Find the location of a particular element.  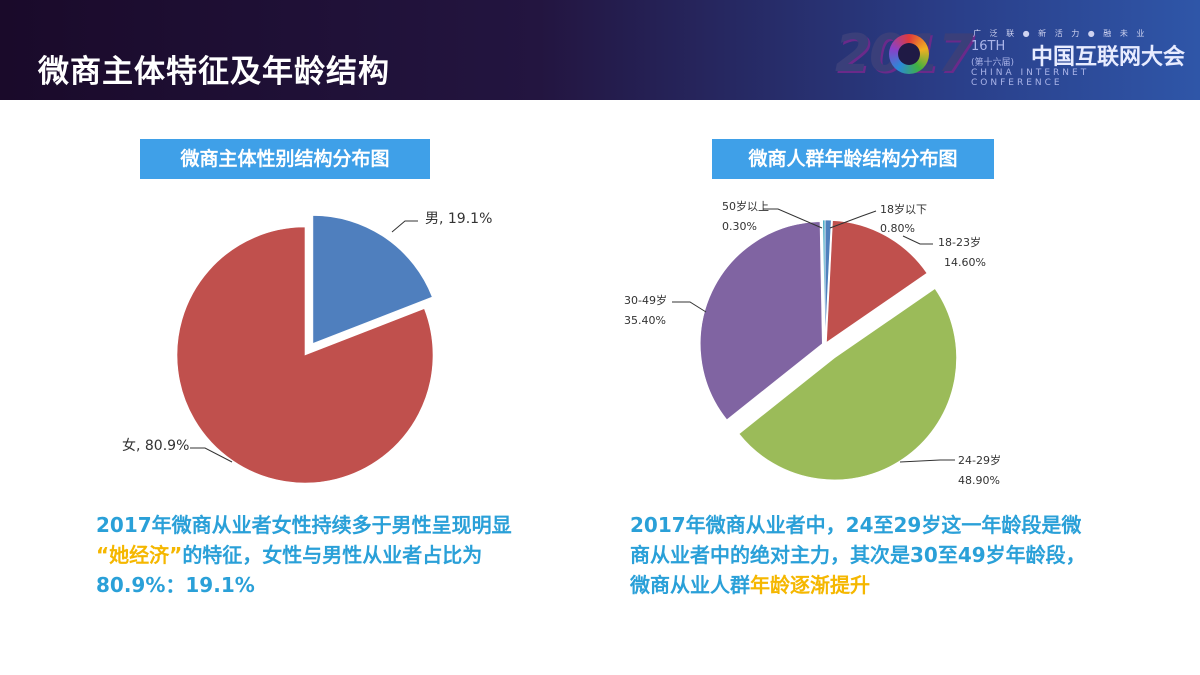

gender-caption-line2: “她经济”的特征，女性与男性从业者占比为 is located at coordinates (336, 555).